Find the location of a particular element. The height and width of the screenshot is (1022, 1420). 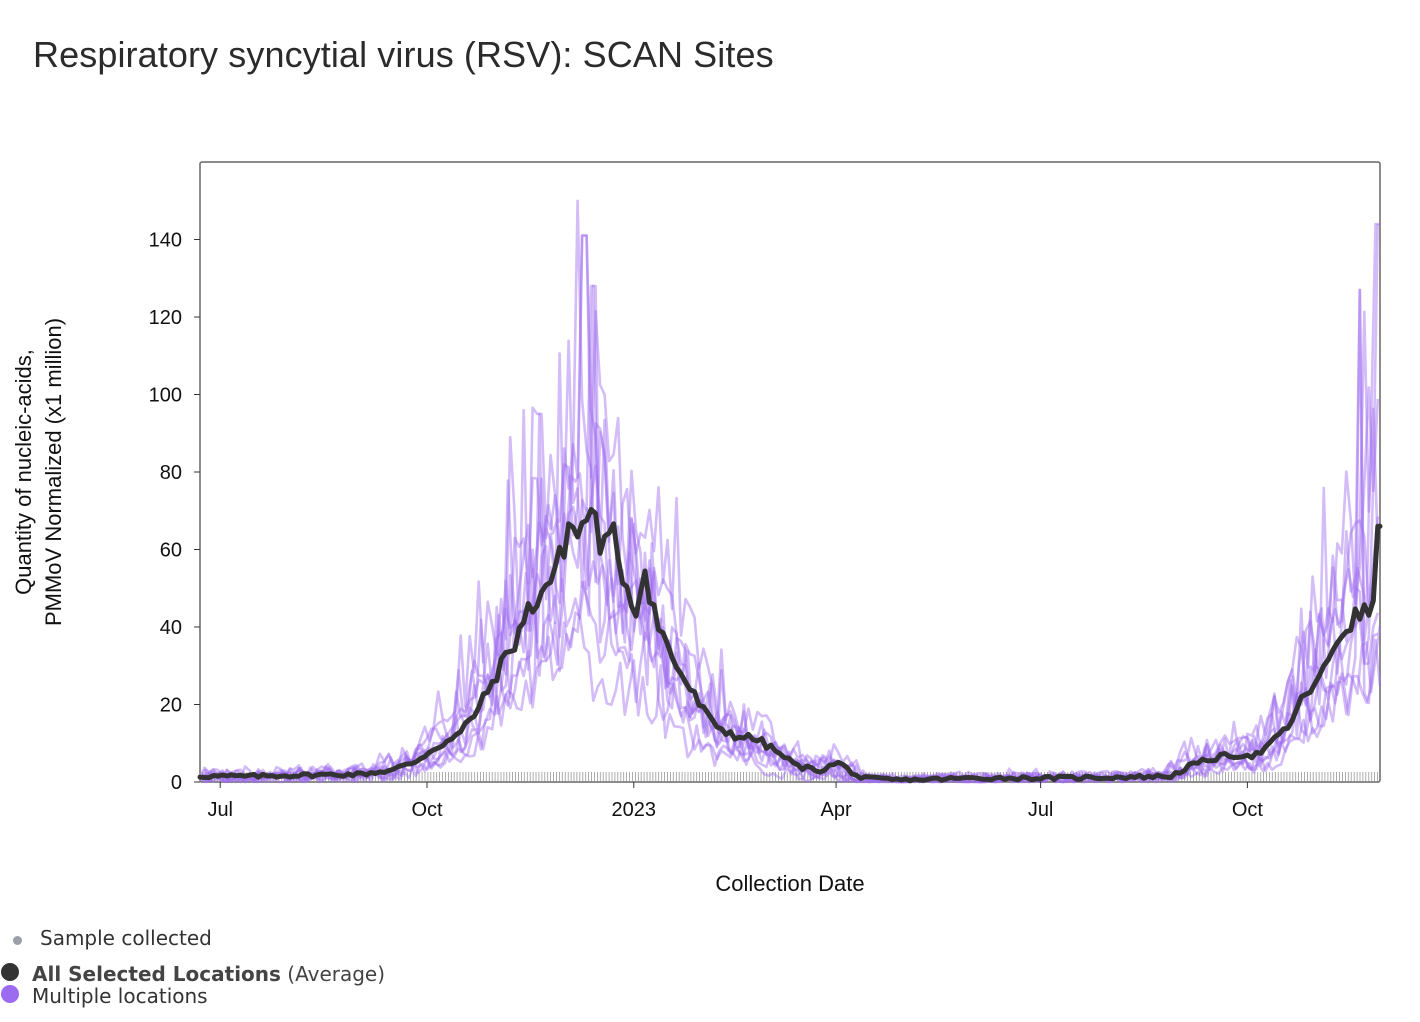

y-tick-label: 120 is located at coordinates (165, 318).